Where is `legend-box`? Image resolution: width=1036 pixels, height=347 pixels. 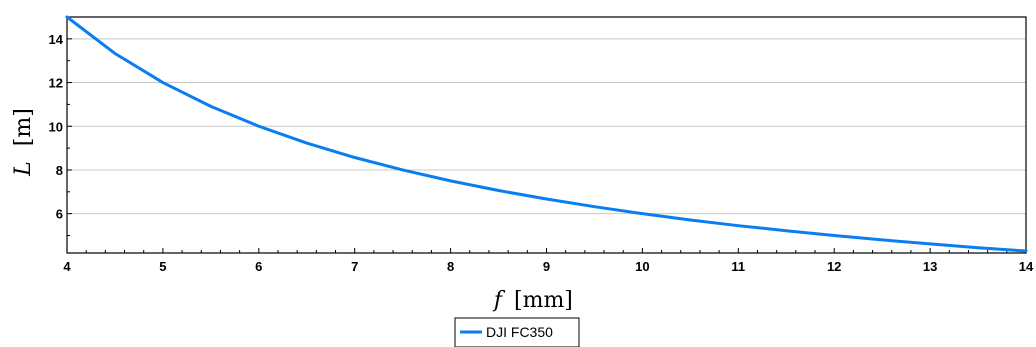
legend-box is located at coordinates (517, 332).